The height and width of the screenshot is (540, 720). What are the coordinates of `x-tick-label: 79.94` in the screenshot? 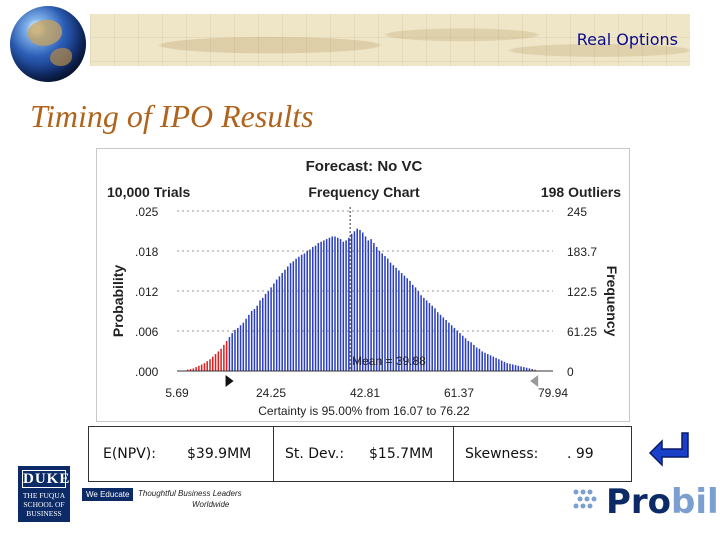 It's located at (553, 393).